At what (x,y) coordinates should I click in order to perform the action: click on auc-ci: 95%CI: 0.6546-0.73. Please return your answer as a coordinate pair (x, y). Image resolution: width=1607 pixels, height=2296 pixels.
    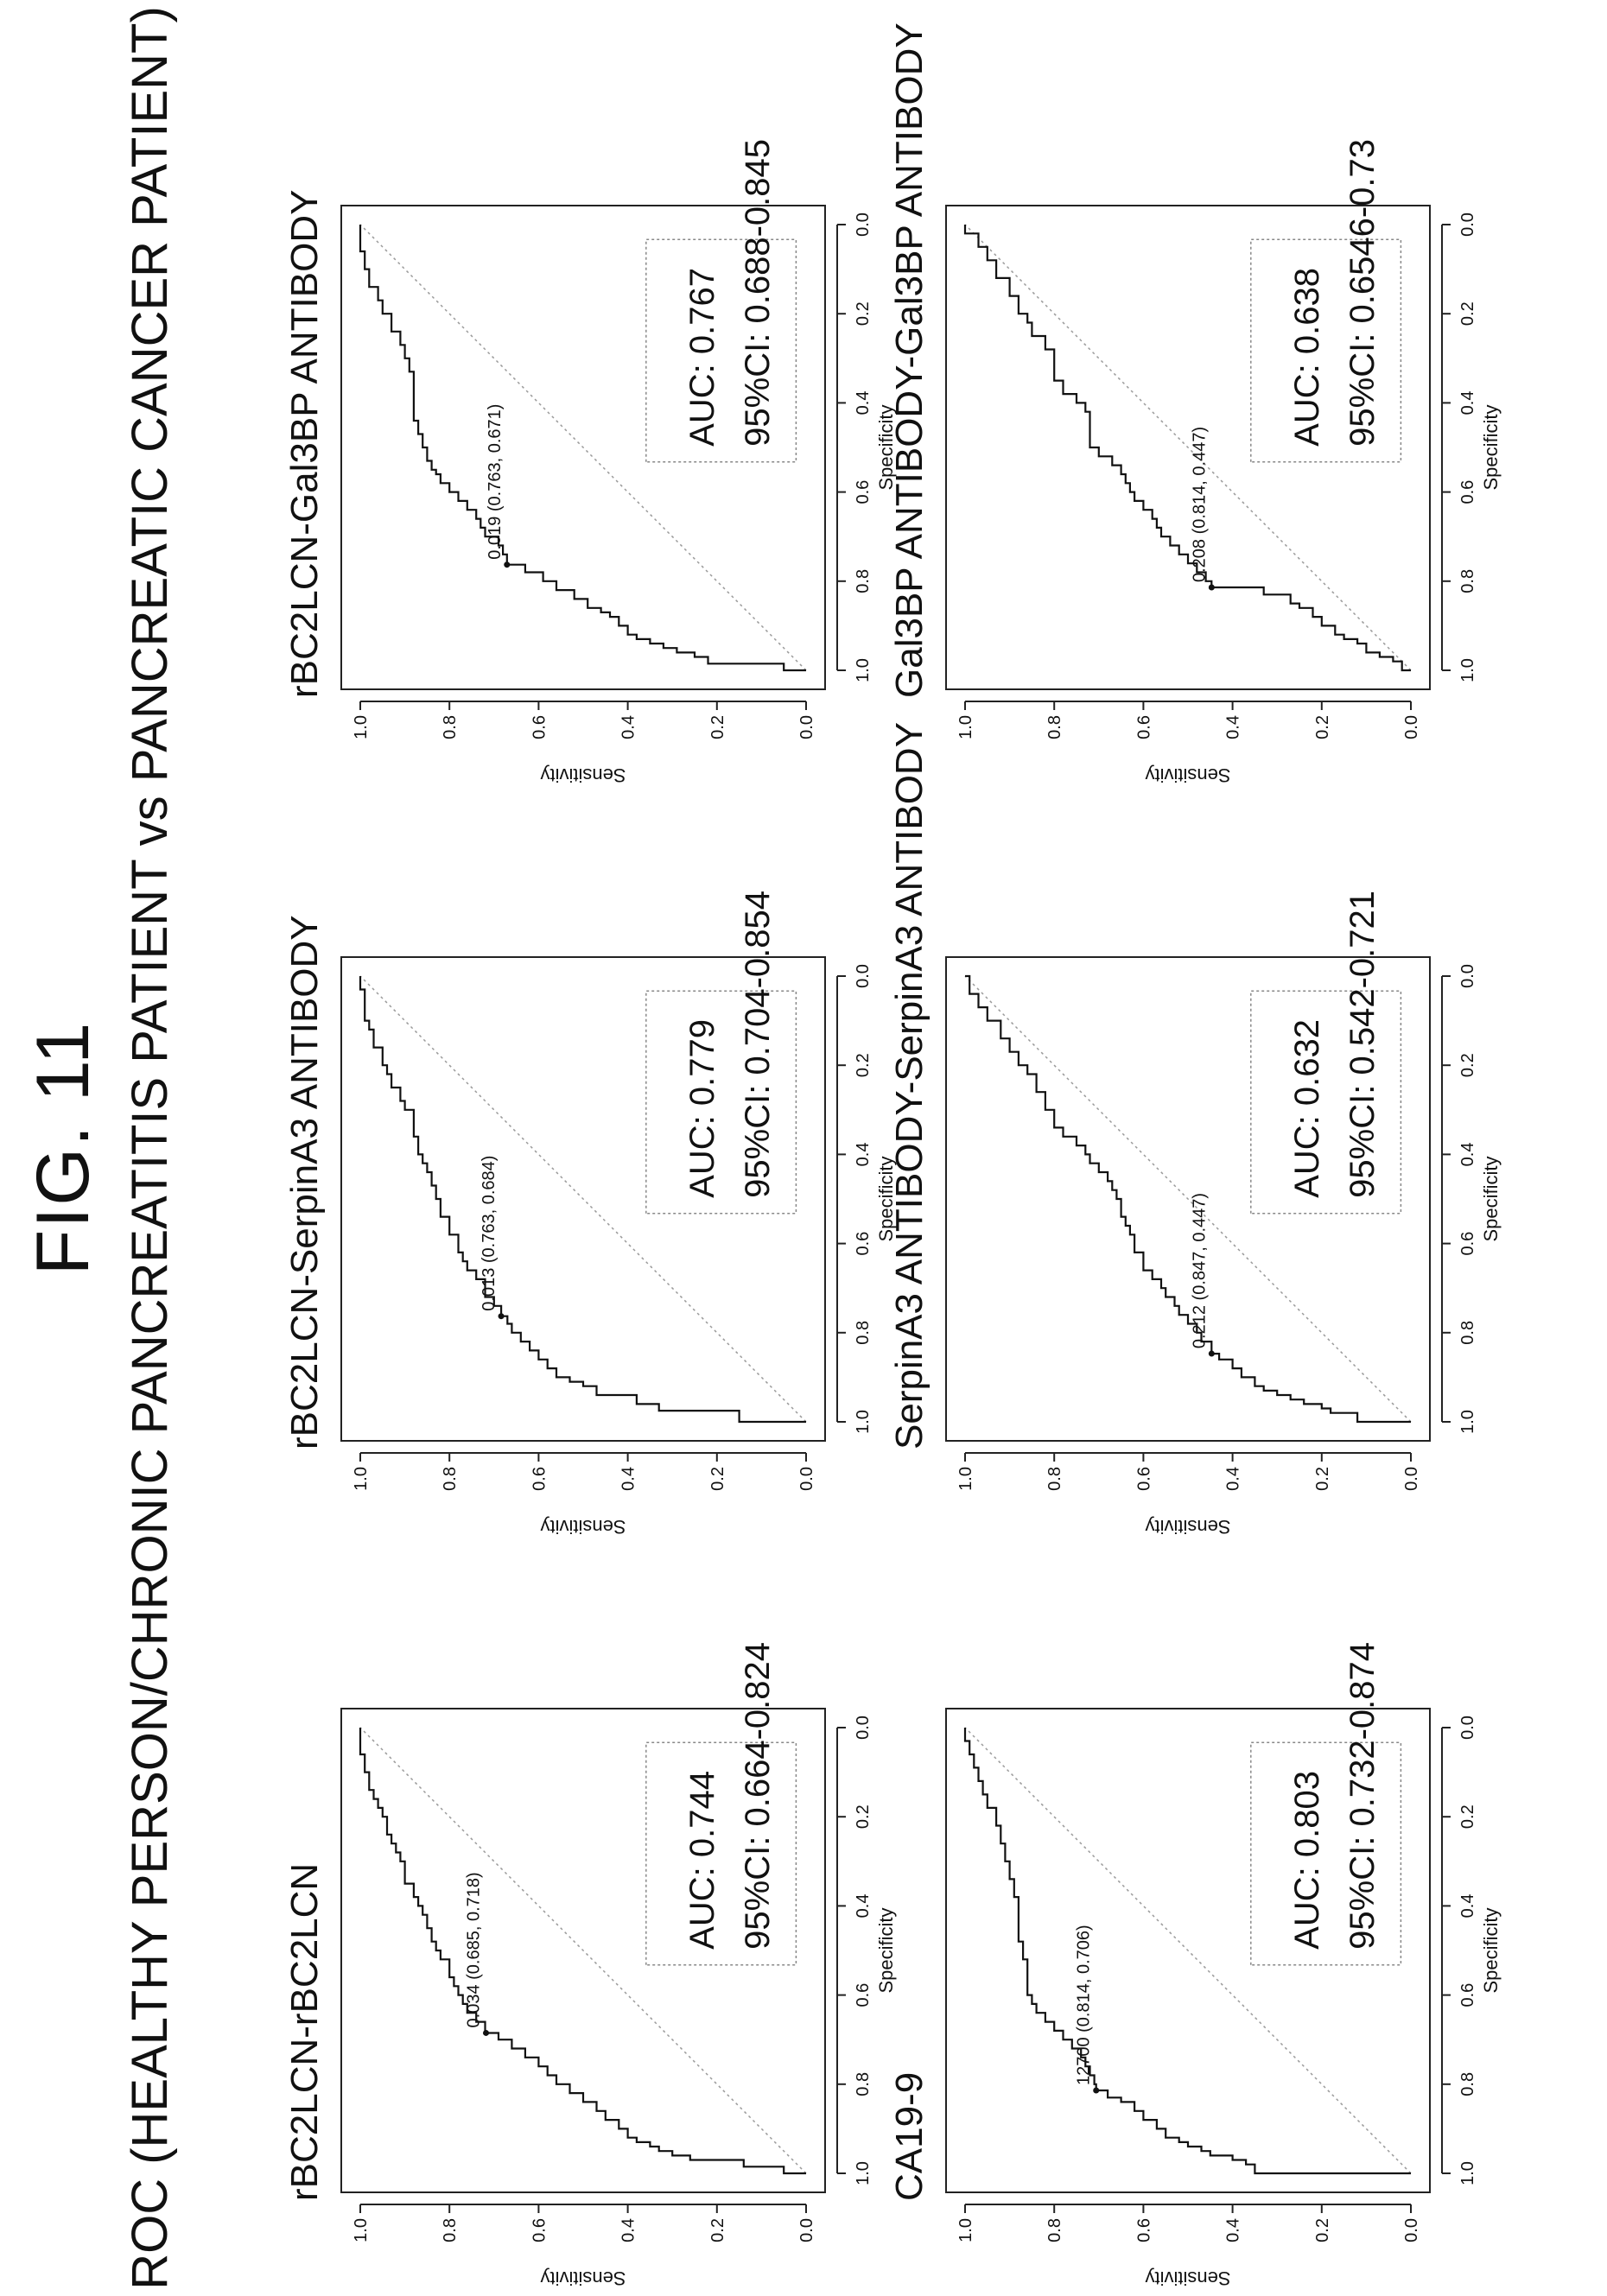
    Looking at the image, I should click on (1362, 293).